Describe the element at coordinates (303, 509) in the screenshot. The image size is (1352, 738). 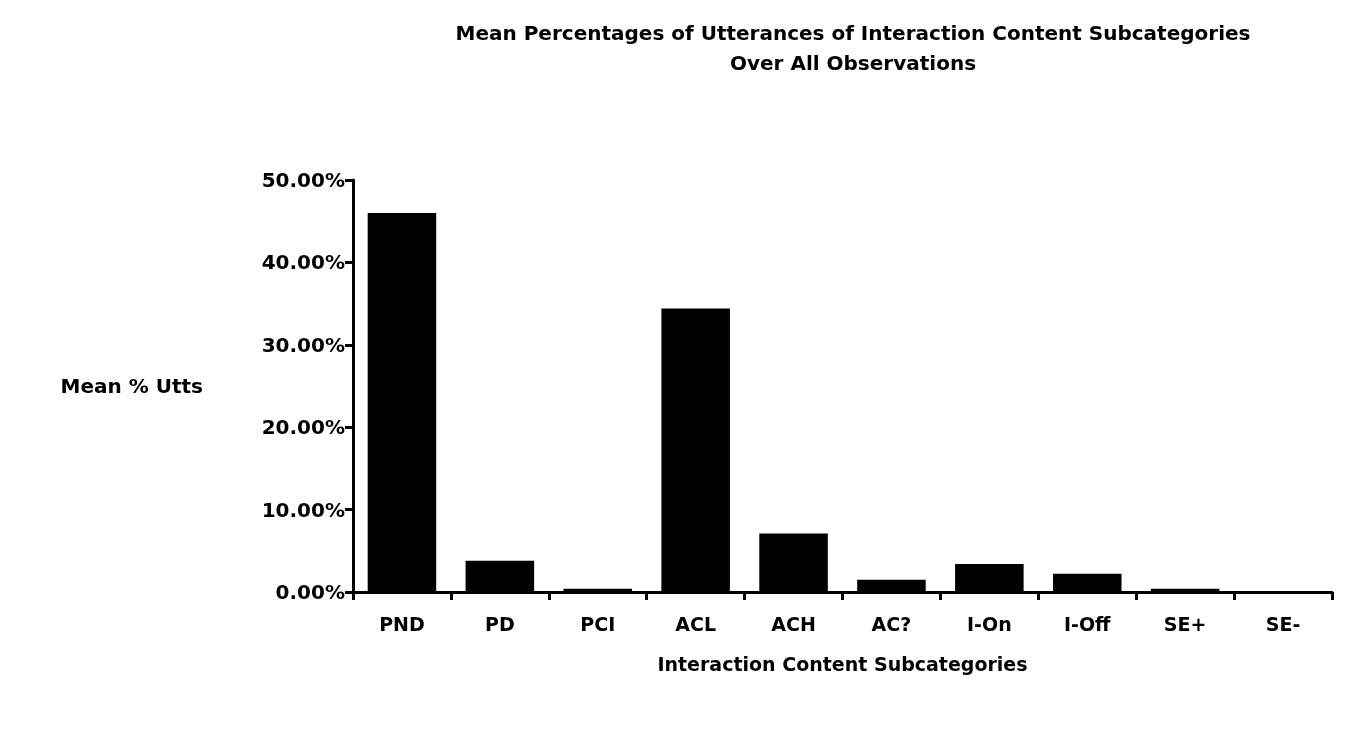
I see `y-tick-label: 10.00%` at that location.